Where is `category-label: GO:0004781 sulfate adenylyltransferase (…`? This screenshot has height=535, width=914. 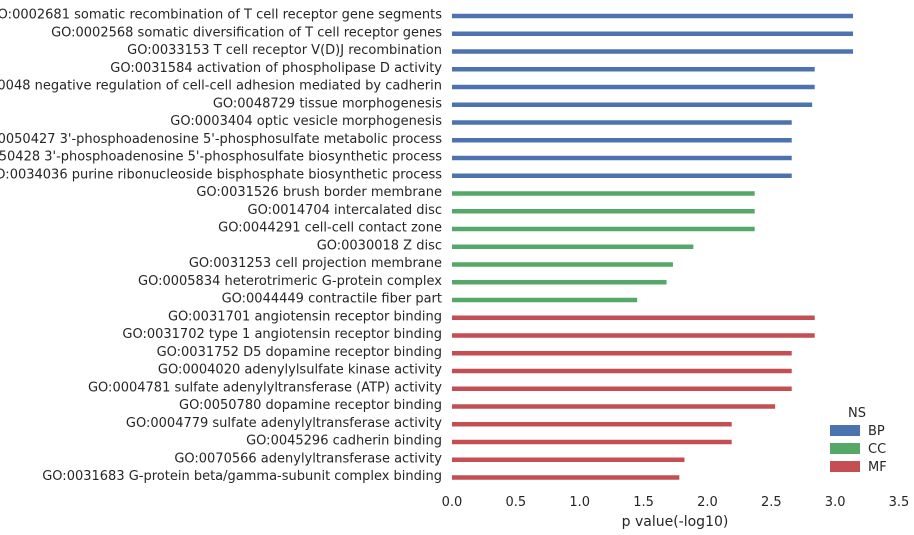 category-label: GO:0004781 sulfate adenylyltransferase (… is located at coordinates (265, 387).